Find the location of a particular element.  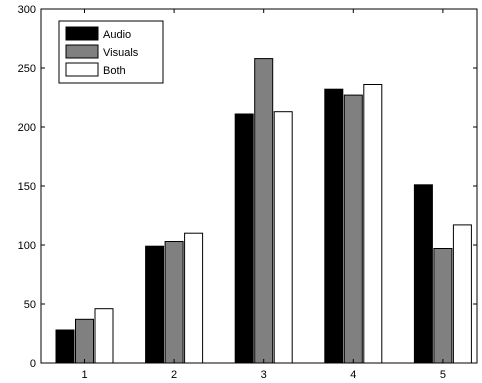

legend-label-visuals: Visuals is located at coordinates (121, 53).